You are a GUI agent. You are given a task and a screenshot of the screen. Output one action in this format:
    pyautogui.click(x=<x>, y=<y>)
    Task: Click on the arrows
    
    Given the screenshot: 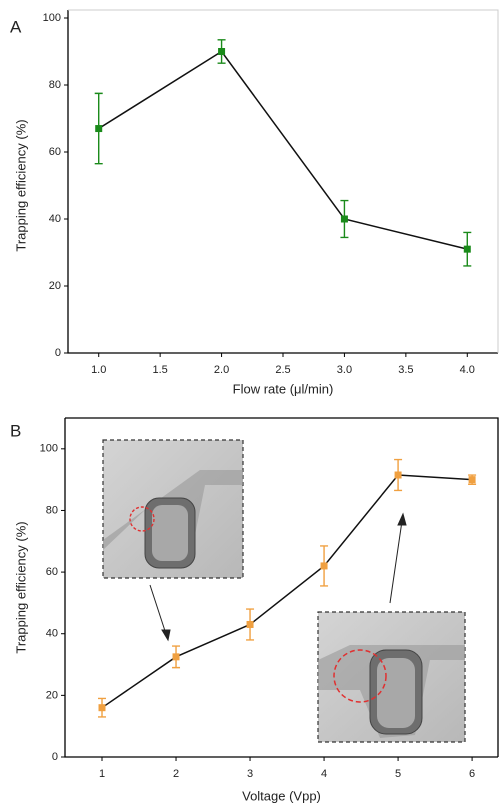 What is the action you would take?
    pyautogui.click(x=278, y=577)
    